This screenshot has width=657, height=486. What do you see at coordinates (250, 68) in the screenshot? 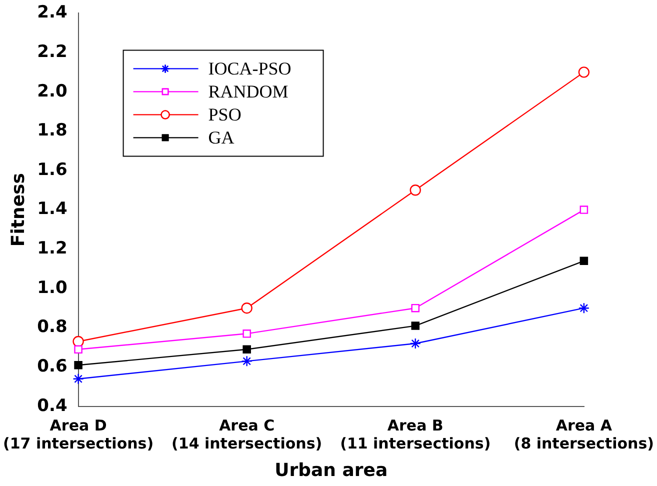
I see `legend-label: IOCA-PSO` at bounding box center [250, 68].